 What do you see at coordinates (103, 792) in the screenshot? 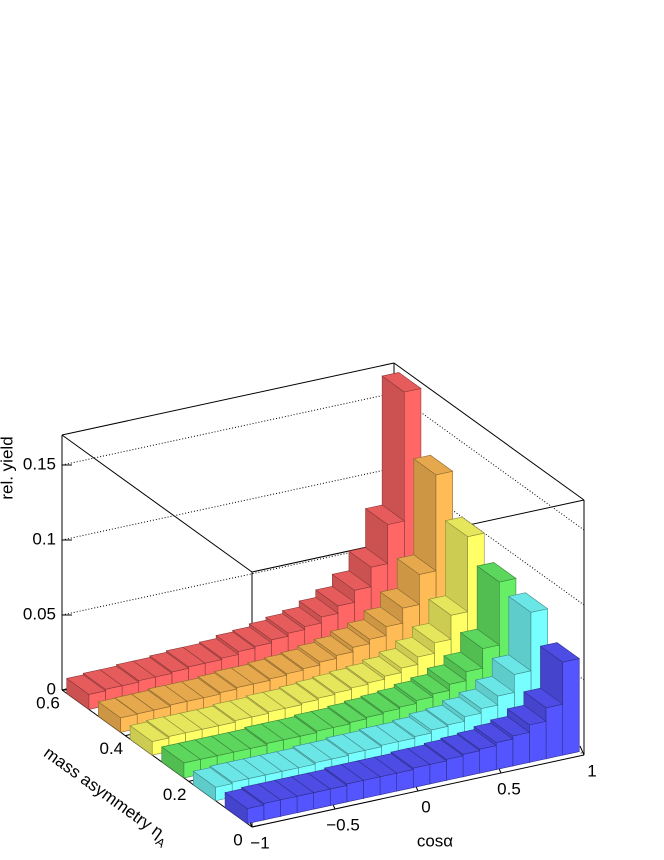
I see `y-axis-title-main: mass asymmetry η` at bounding box center [103, 792].